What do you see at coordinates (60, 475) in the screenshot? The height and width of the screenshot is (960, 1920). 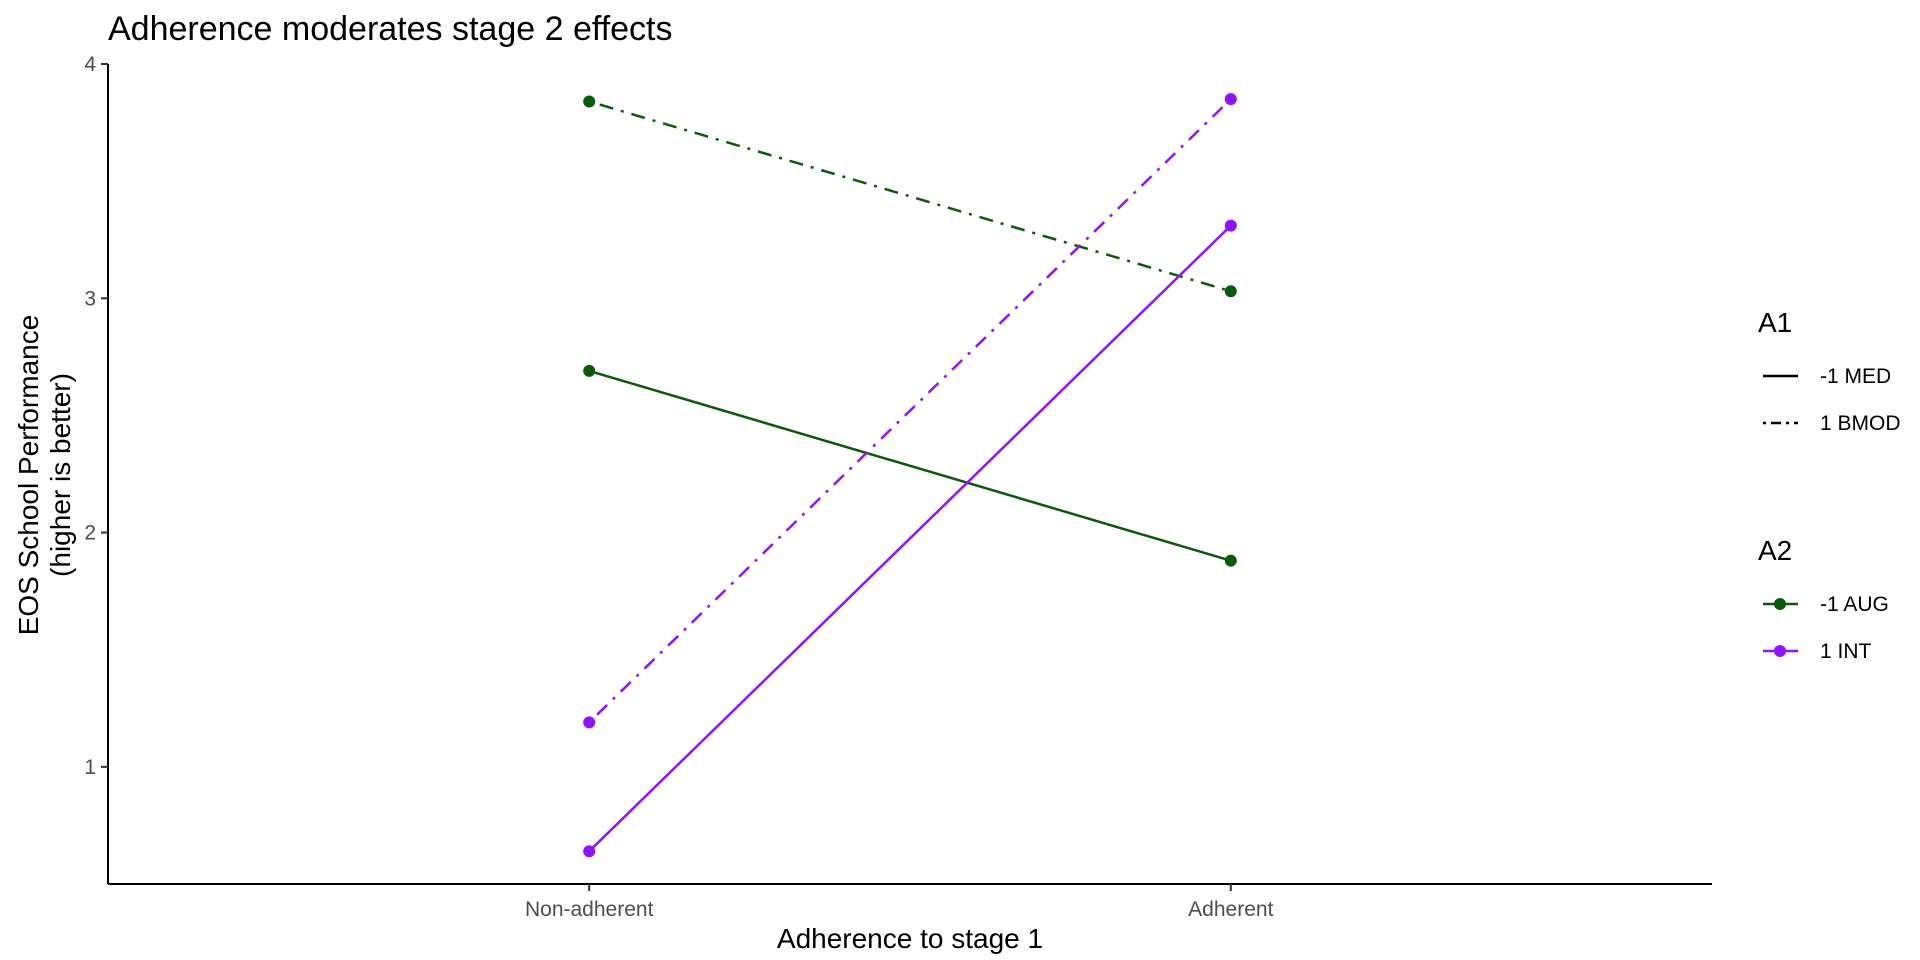 I see `y-axis-title-line2: (higher is better)` at bounding box center [60, 475].